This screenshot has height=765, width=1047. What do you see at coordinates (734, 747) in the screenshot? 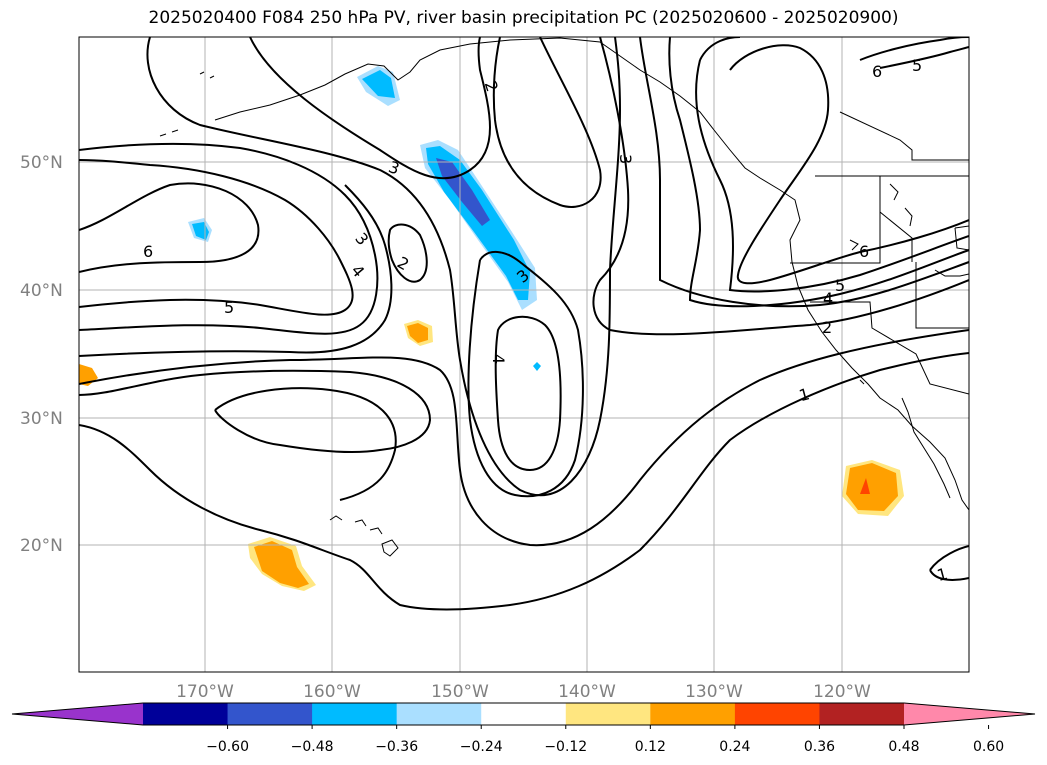
I see `colorbar-tick-label: 0.24` at bounding box center [734, 747].